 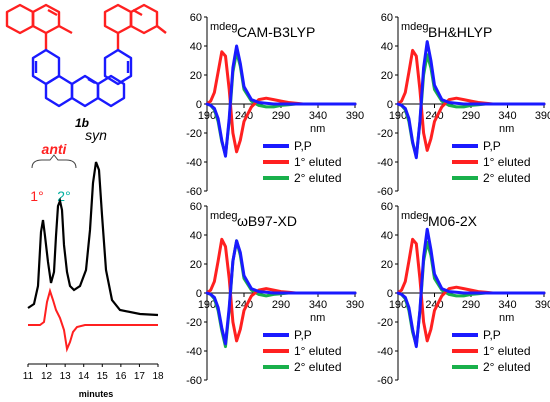 What do you see at coordinates (82, 78) in the screenshot?
I see `pyranochromene-core` at bounding box center [82, 78].